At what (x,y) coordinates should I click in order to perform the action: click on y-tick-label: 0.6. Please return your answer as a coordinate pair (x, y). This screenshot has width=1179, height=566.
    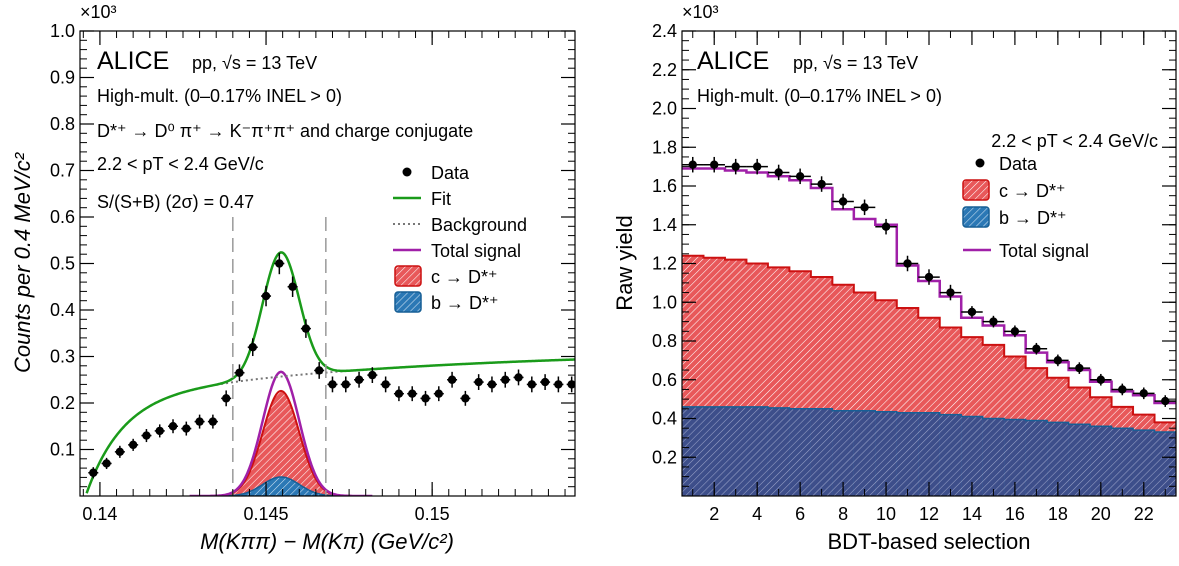
    Looking at the image, I should click on (664, 380).